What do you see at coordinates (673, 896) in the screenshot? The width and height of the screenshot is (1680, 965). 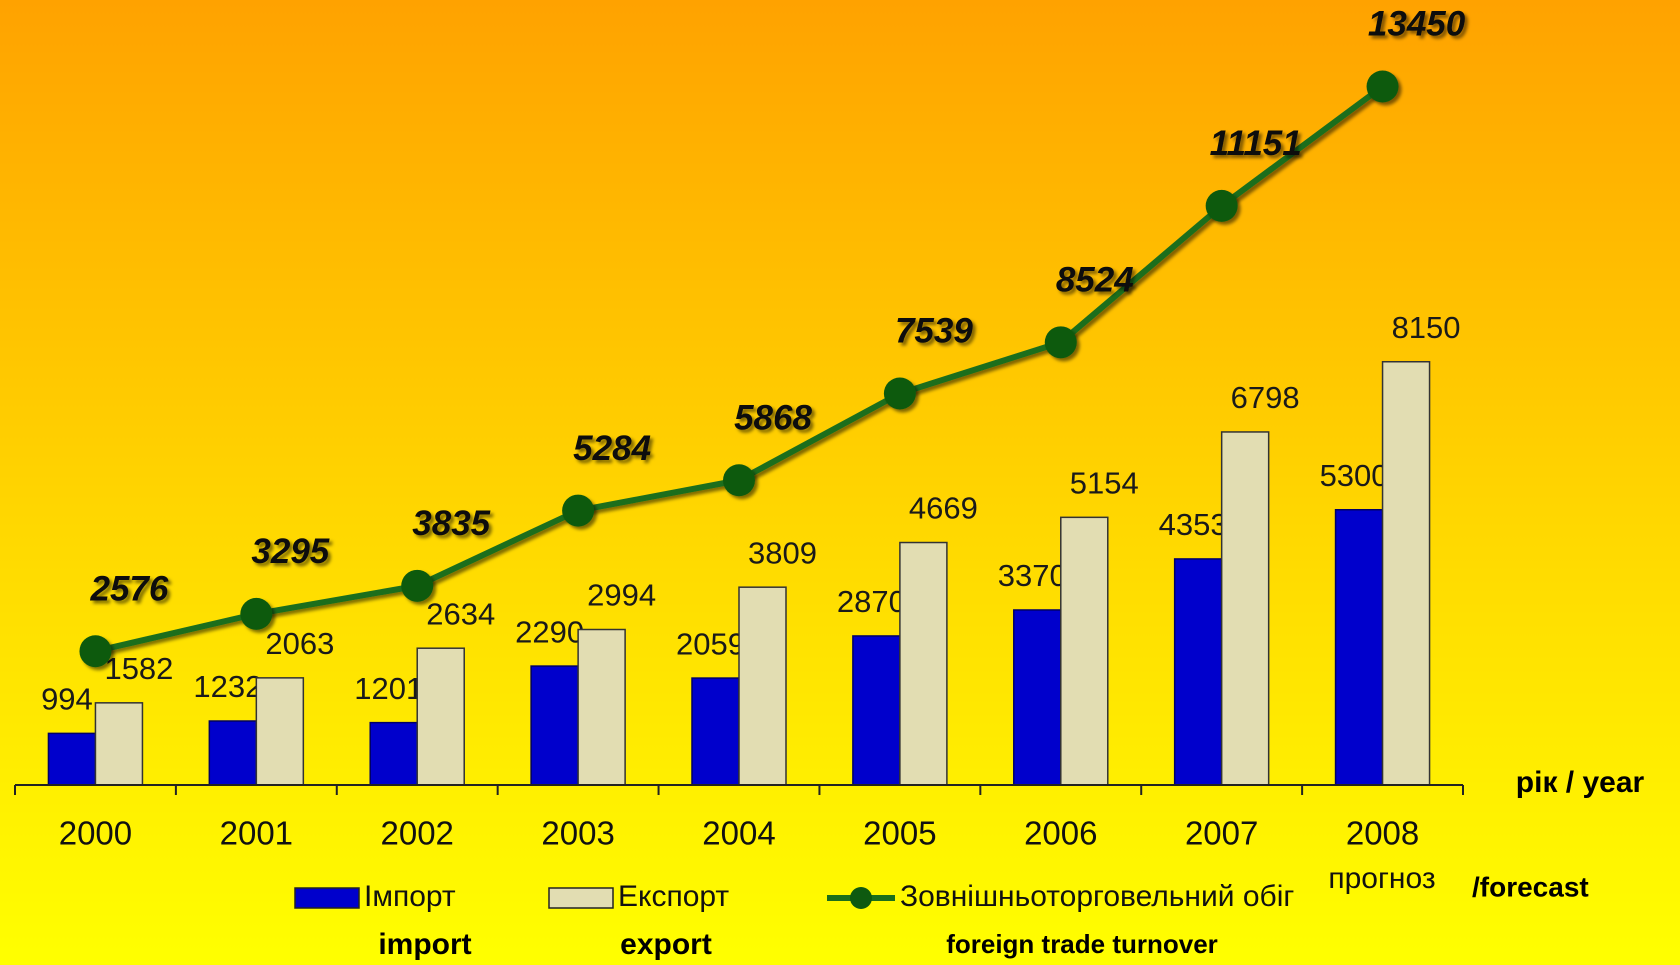 I see `legend-label: Експорт` at bounding box center [673, 896].